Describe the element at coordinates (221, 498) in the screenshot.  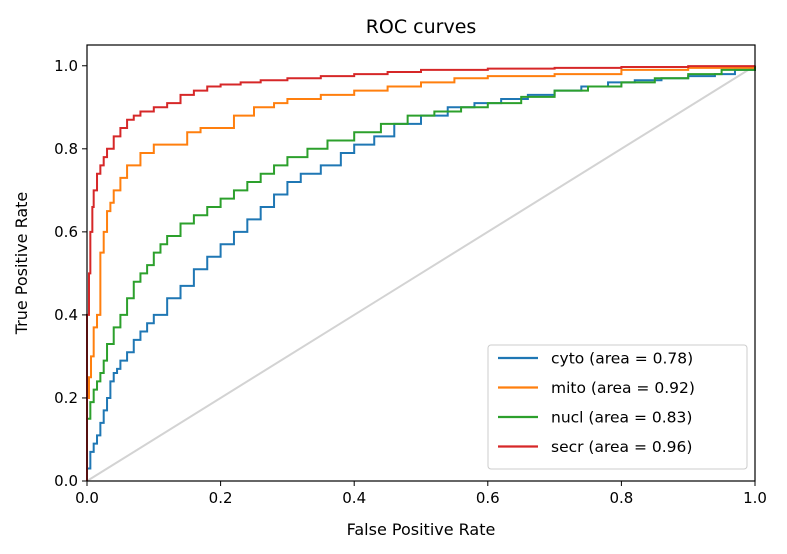
I see `x-tick-label: 0.2` at that location.